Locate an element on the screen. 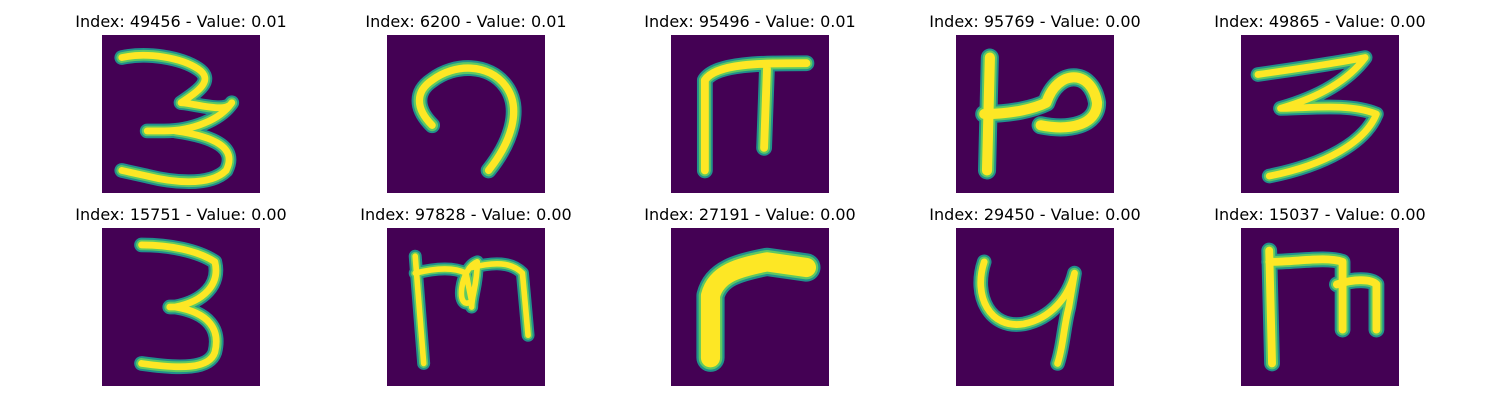  panel-title: Index: 15037 - Value: 0.00 is located at coordinates (1320, 214).